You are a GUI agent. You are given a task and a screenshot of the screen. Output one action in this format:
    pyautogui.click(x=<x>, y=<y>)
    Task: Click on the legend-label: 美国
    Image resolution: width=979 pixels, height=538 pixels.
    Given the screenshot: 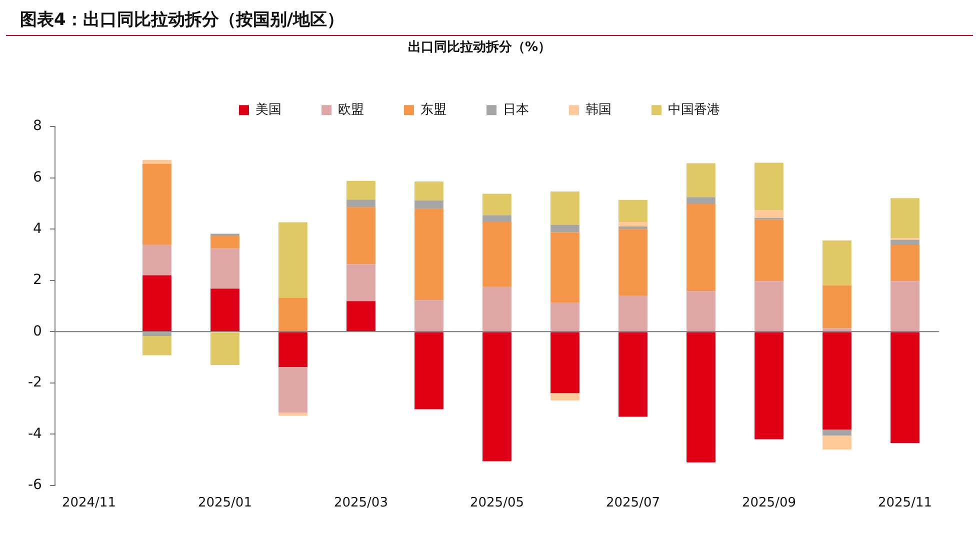 What is the action you would take?
    pyautogui.click(x=269, y=109)
    